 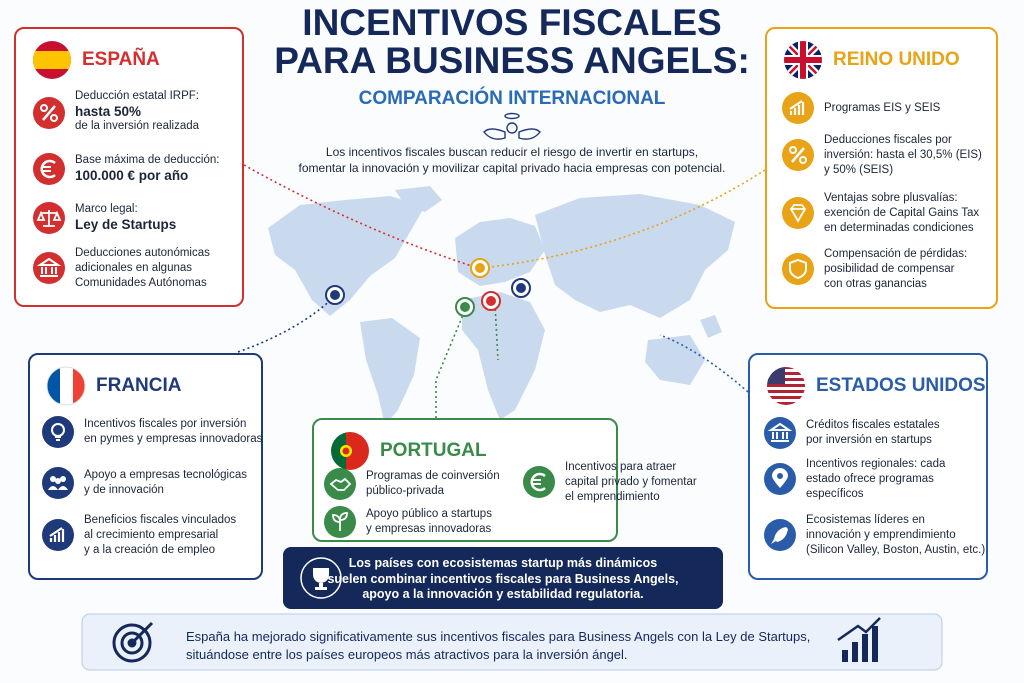 I want to click on item-line: en pymes y empresas innovadoras, so click(x=173, y=439).